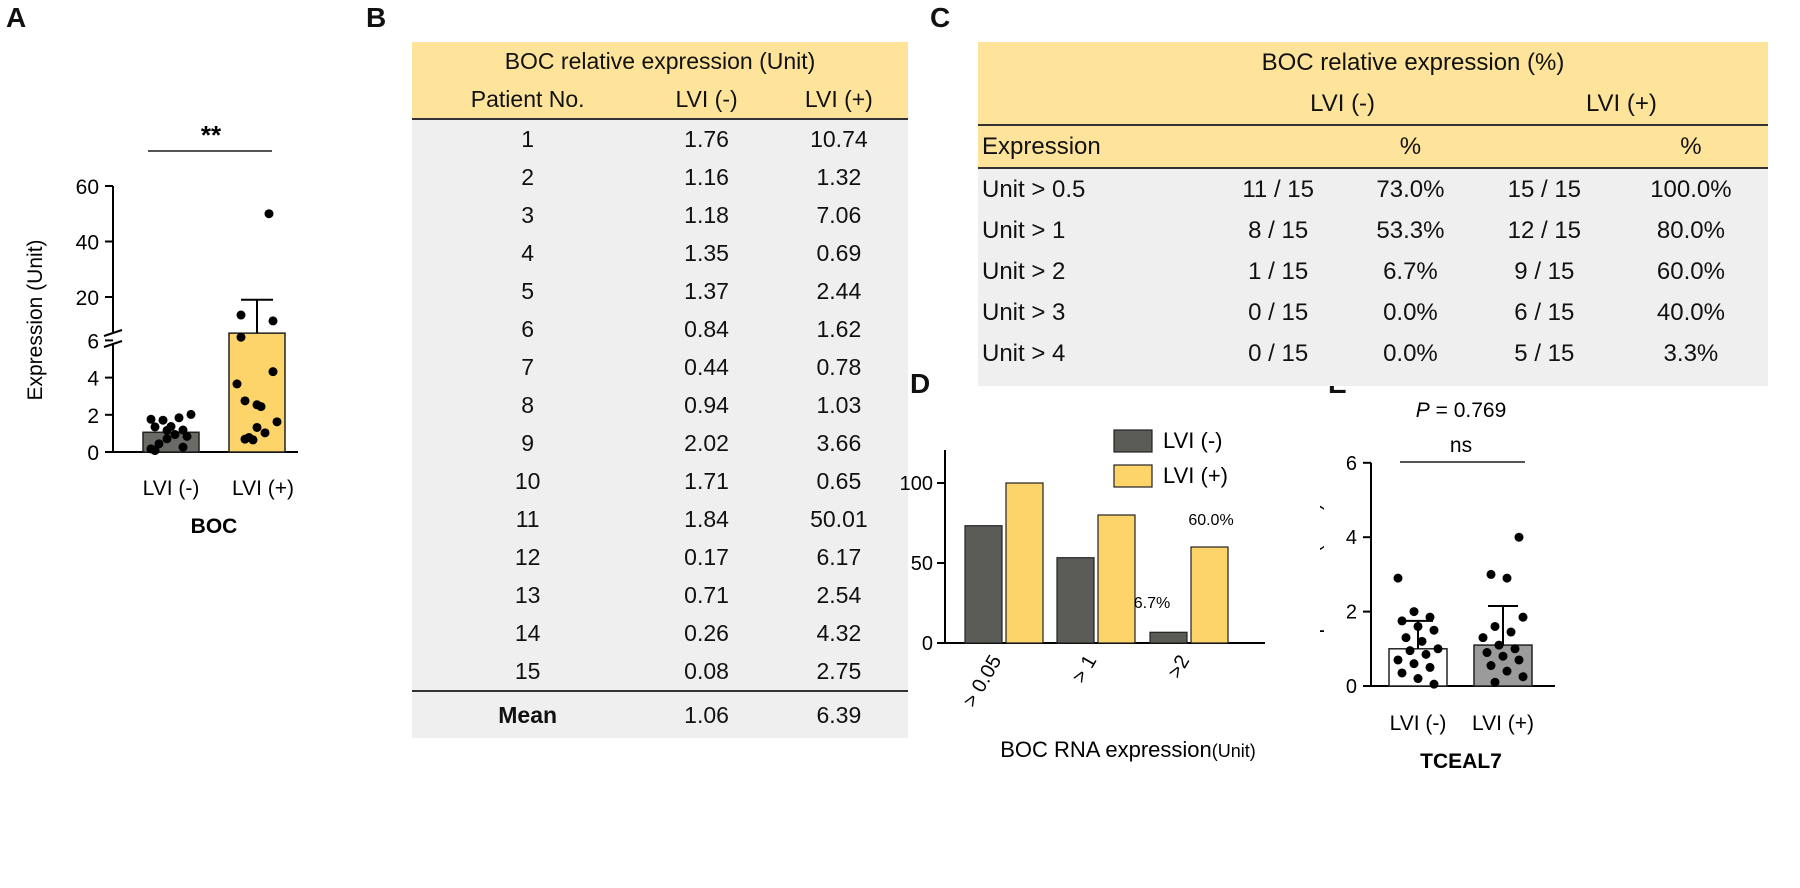  Describe the element at coordinates (706, 404) in the screenshot. I see `table-b-cell: 0.94` at that location.